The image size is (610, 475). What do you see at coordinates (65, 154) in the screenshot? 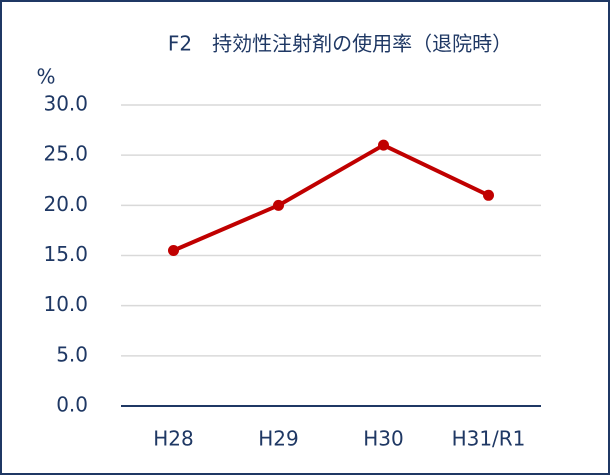
I see `y-tick-label: 25.0` at bounding box center [65, 154].